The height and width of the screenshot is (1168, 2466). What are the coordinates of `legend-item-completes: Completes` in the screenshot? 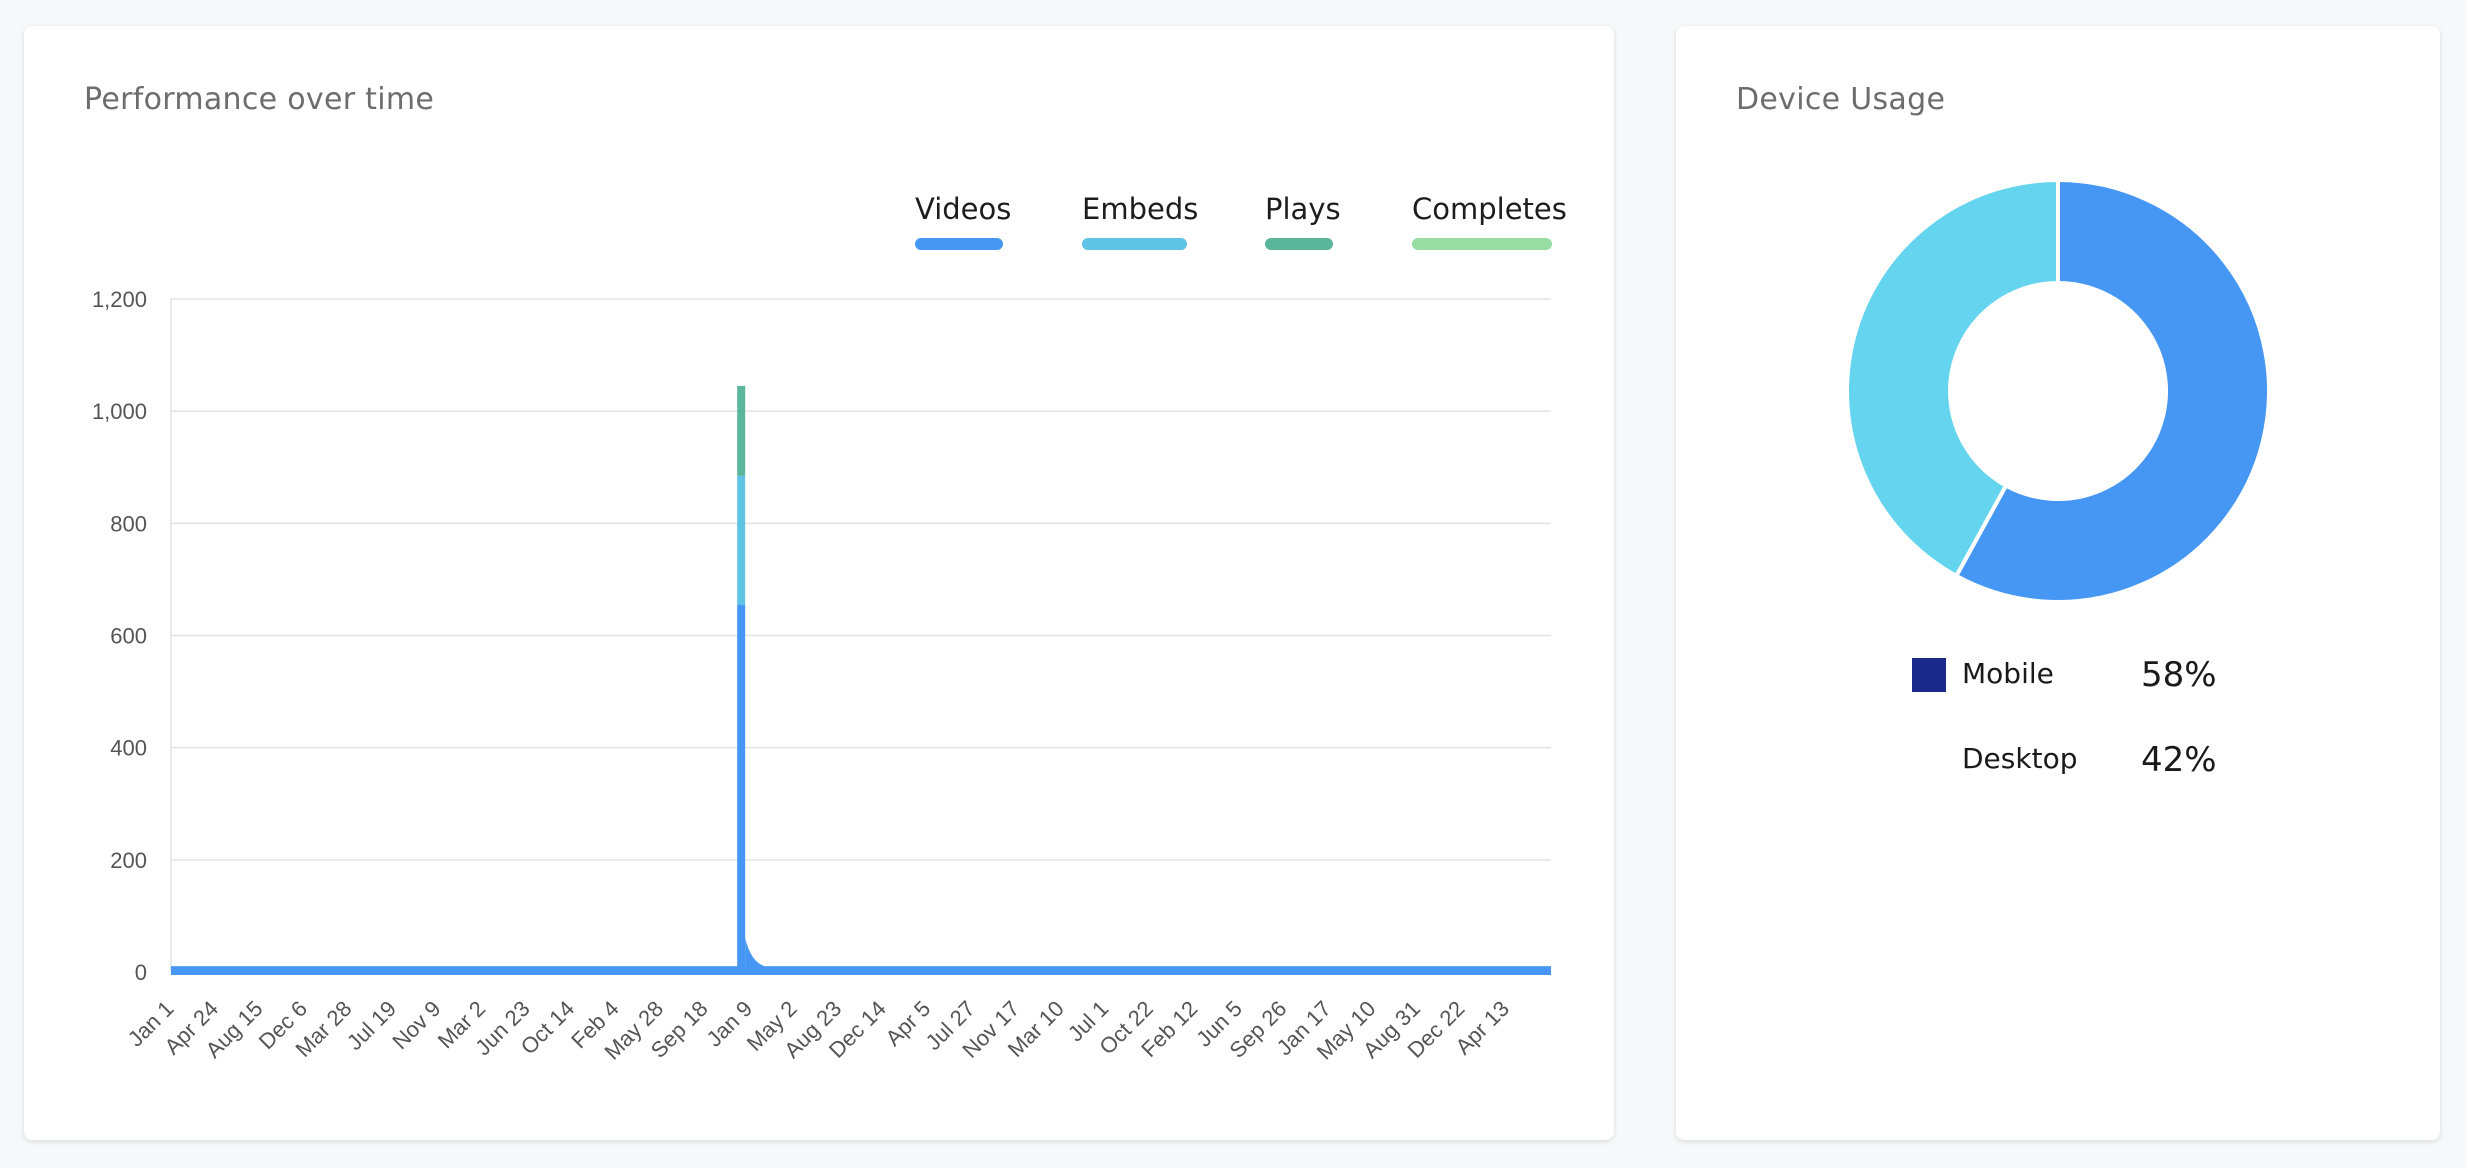 It's located at (1489, 221).